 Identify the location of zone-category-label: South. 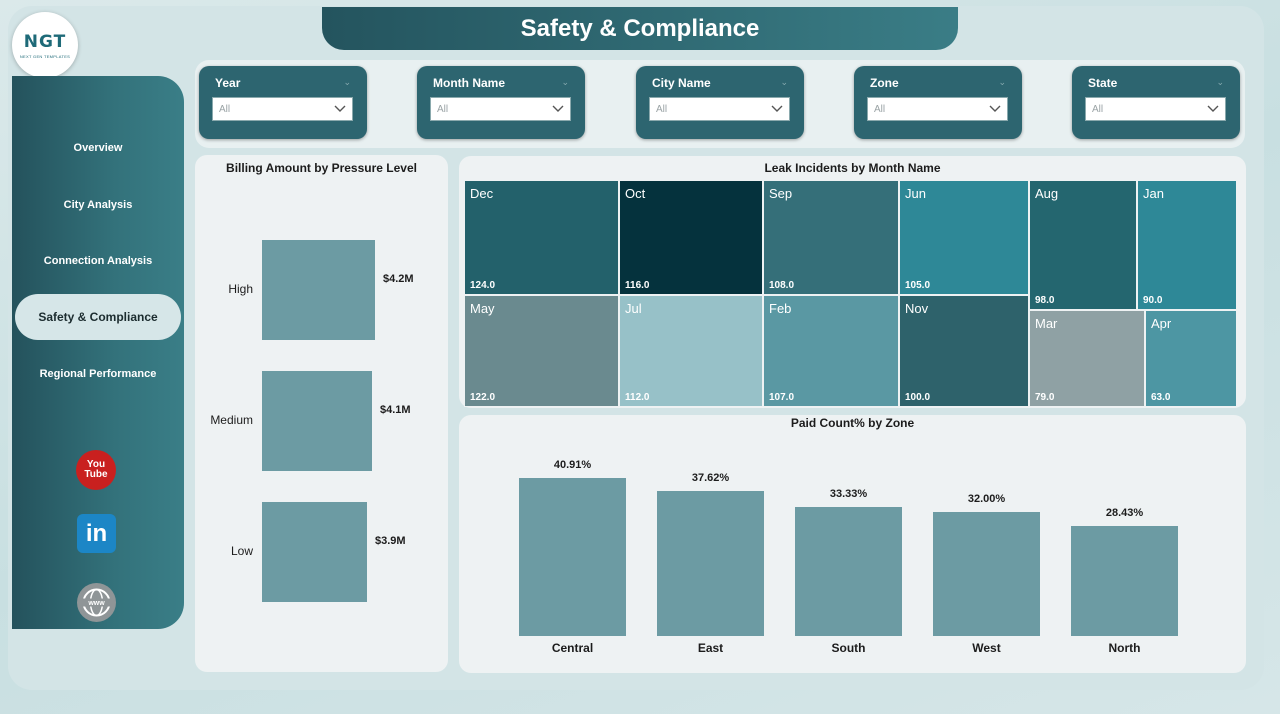
(848, 648).